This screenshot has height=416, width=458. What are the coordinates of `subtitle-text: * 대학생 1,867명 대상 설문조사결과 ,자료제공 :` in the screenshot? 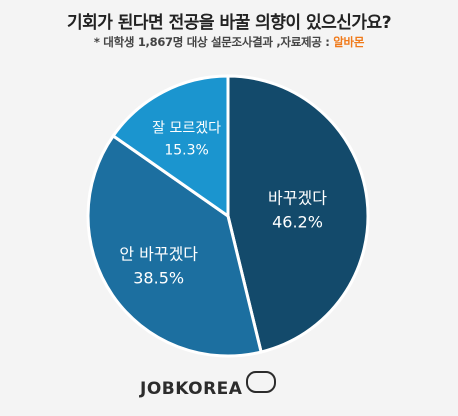 It's located at (213, 42).